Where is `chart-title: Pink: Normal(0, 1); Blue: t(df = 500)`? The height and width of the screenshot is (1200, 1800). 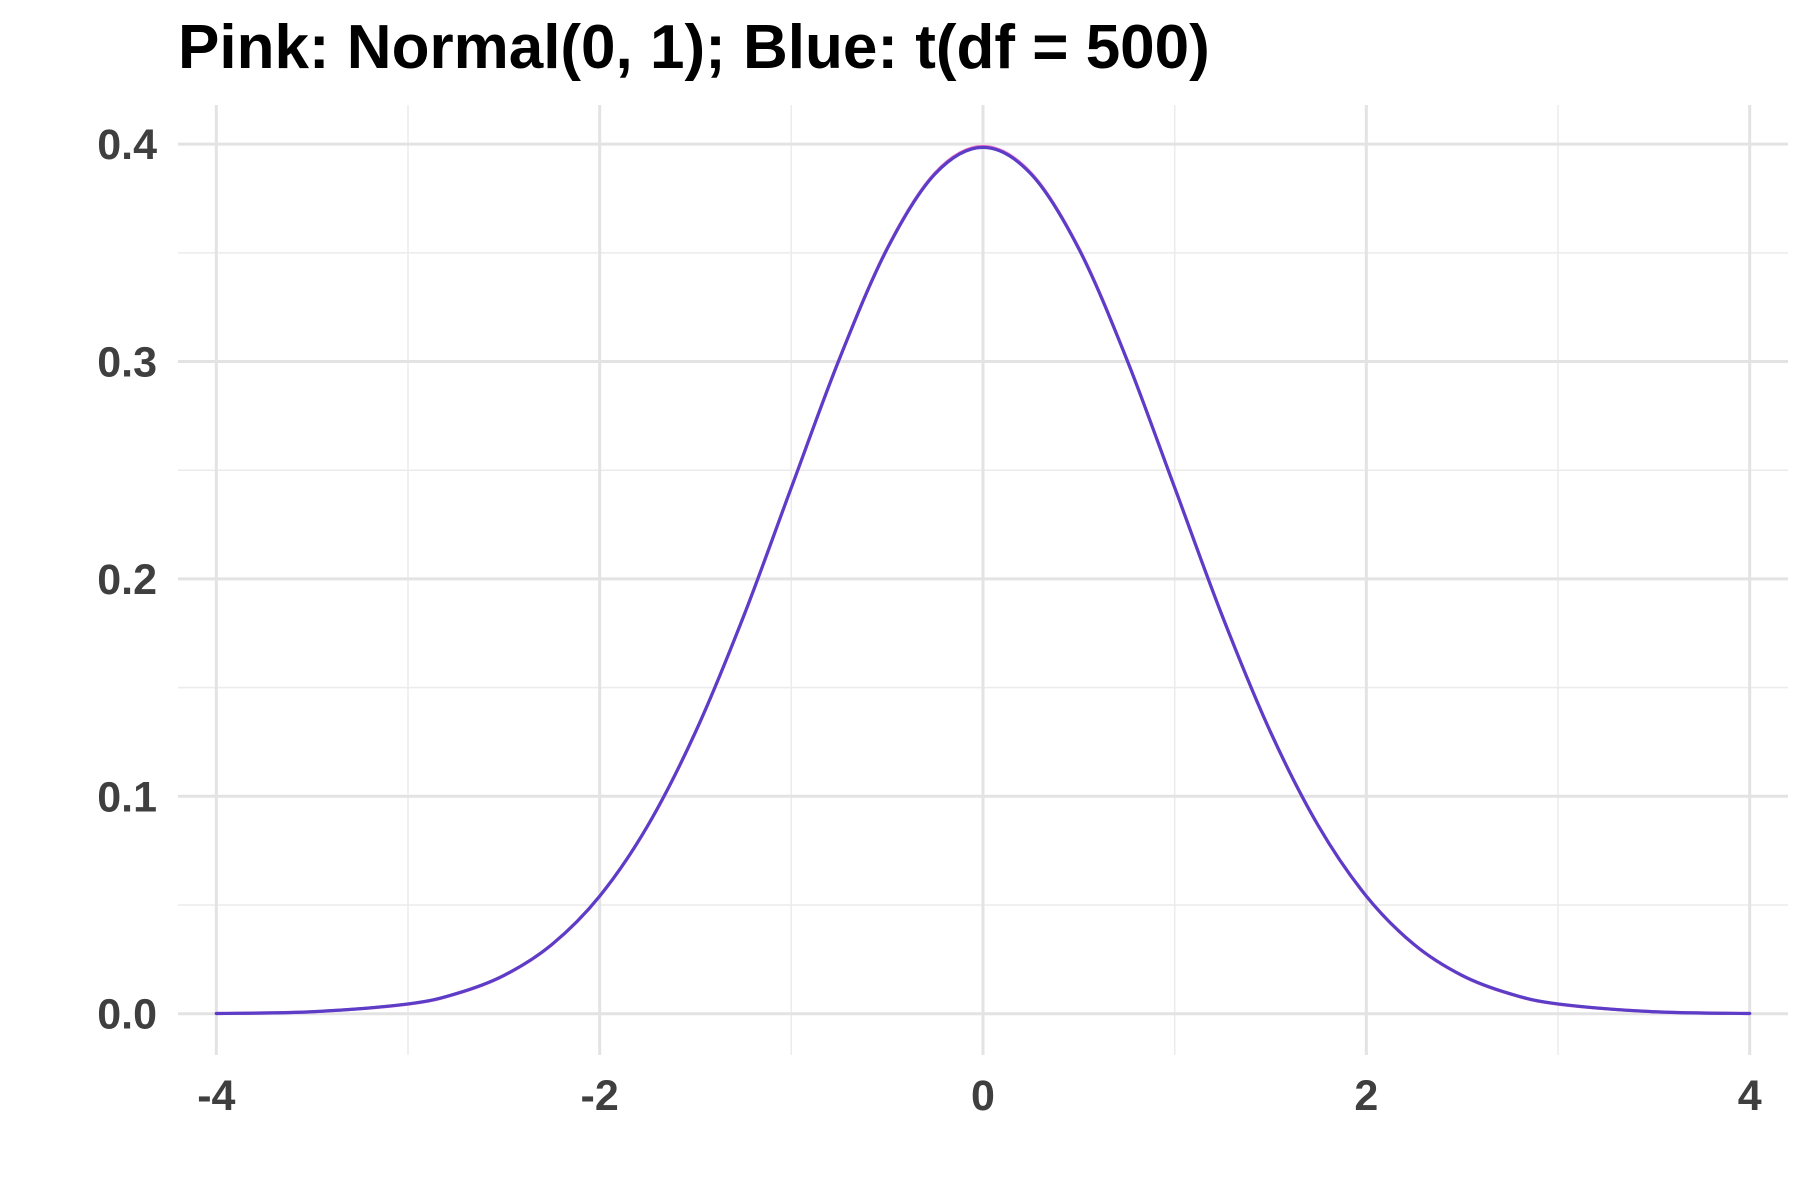
chart-title: Pink: Normal(0, 1); Blue: t(df = 500) is located at coordinates (694, 47).